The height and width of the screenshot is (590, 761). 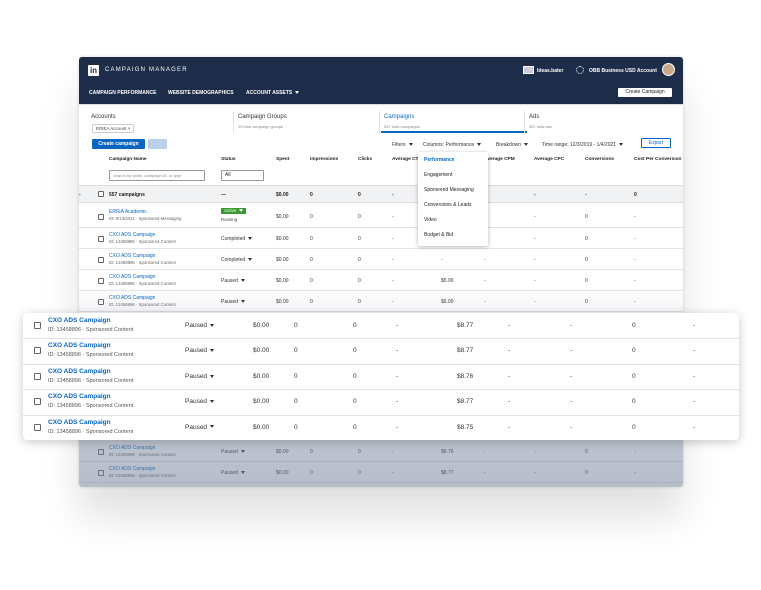 What do you see at coordinates (407, 159) in the screenshot?
I see `column-header: Average CTR` at bounding box center [407, 159].